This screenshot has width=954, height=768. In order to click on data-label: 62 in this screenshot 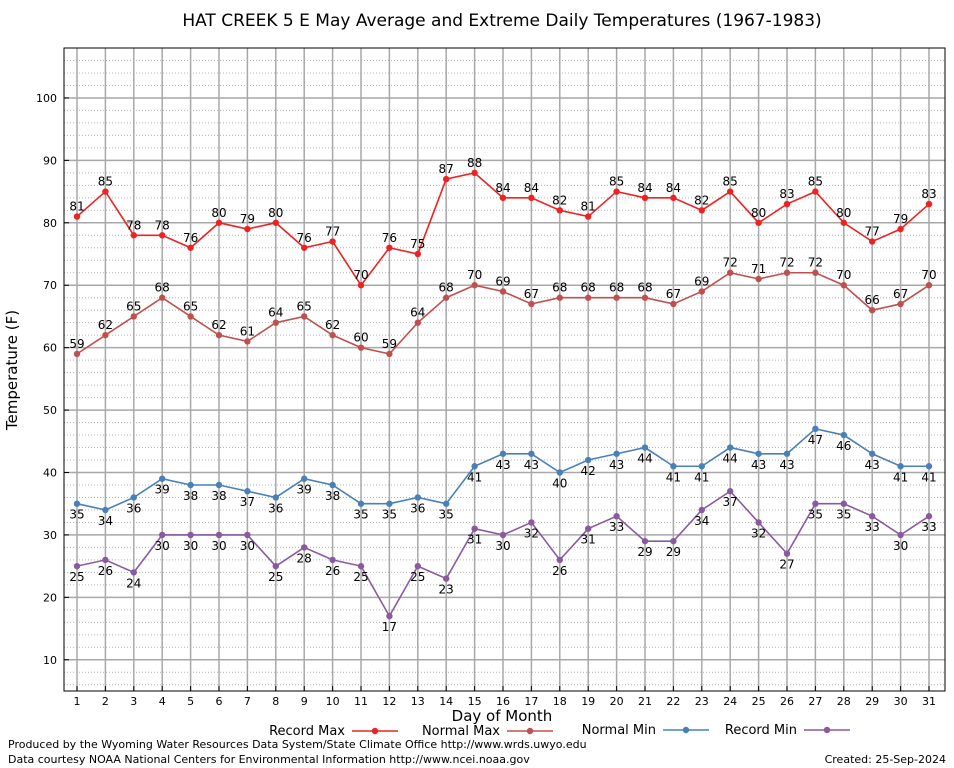, I will do `click(105, 325)`.